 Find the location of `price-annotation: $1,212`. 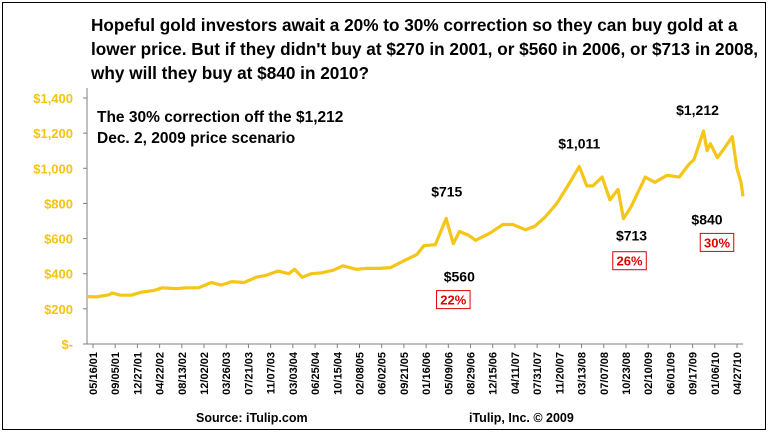

price-annotation: $1,212 is located at coordinates (697, 110).